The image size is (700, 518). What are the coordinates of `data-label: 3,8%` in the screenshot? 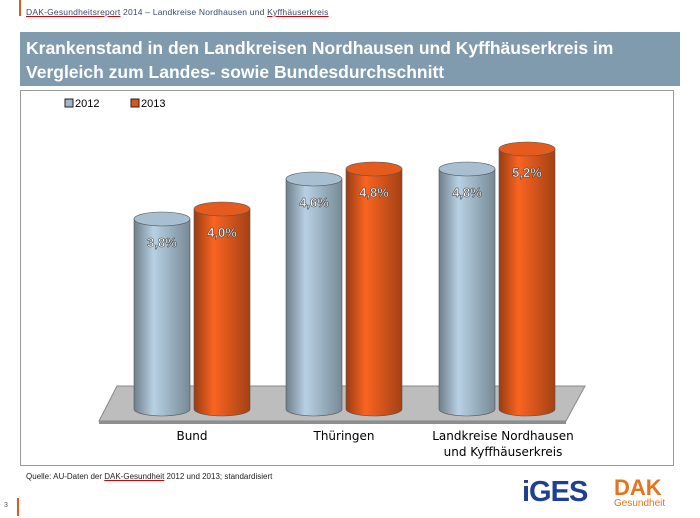 It's located at (162, 242).